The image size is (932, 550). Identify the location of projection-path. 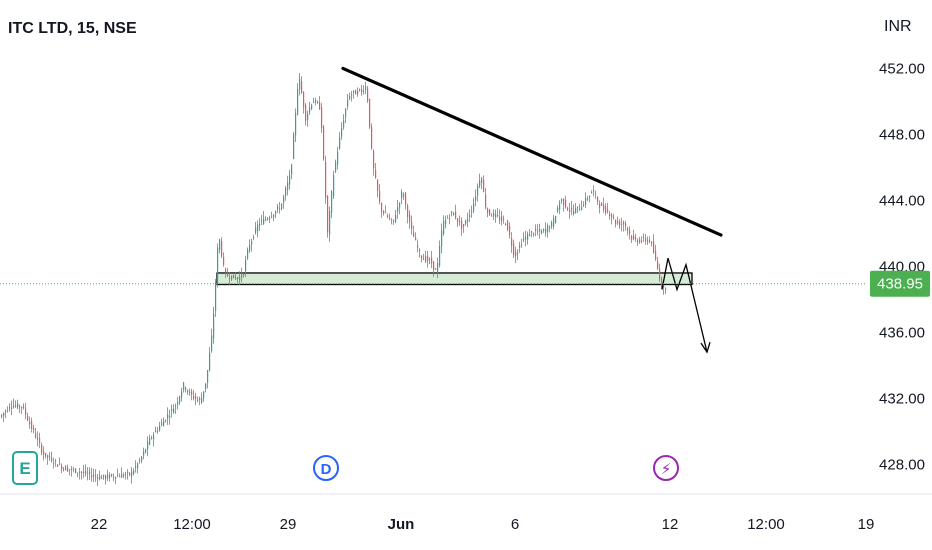
(684, 305).